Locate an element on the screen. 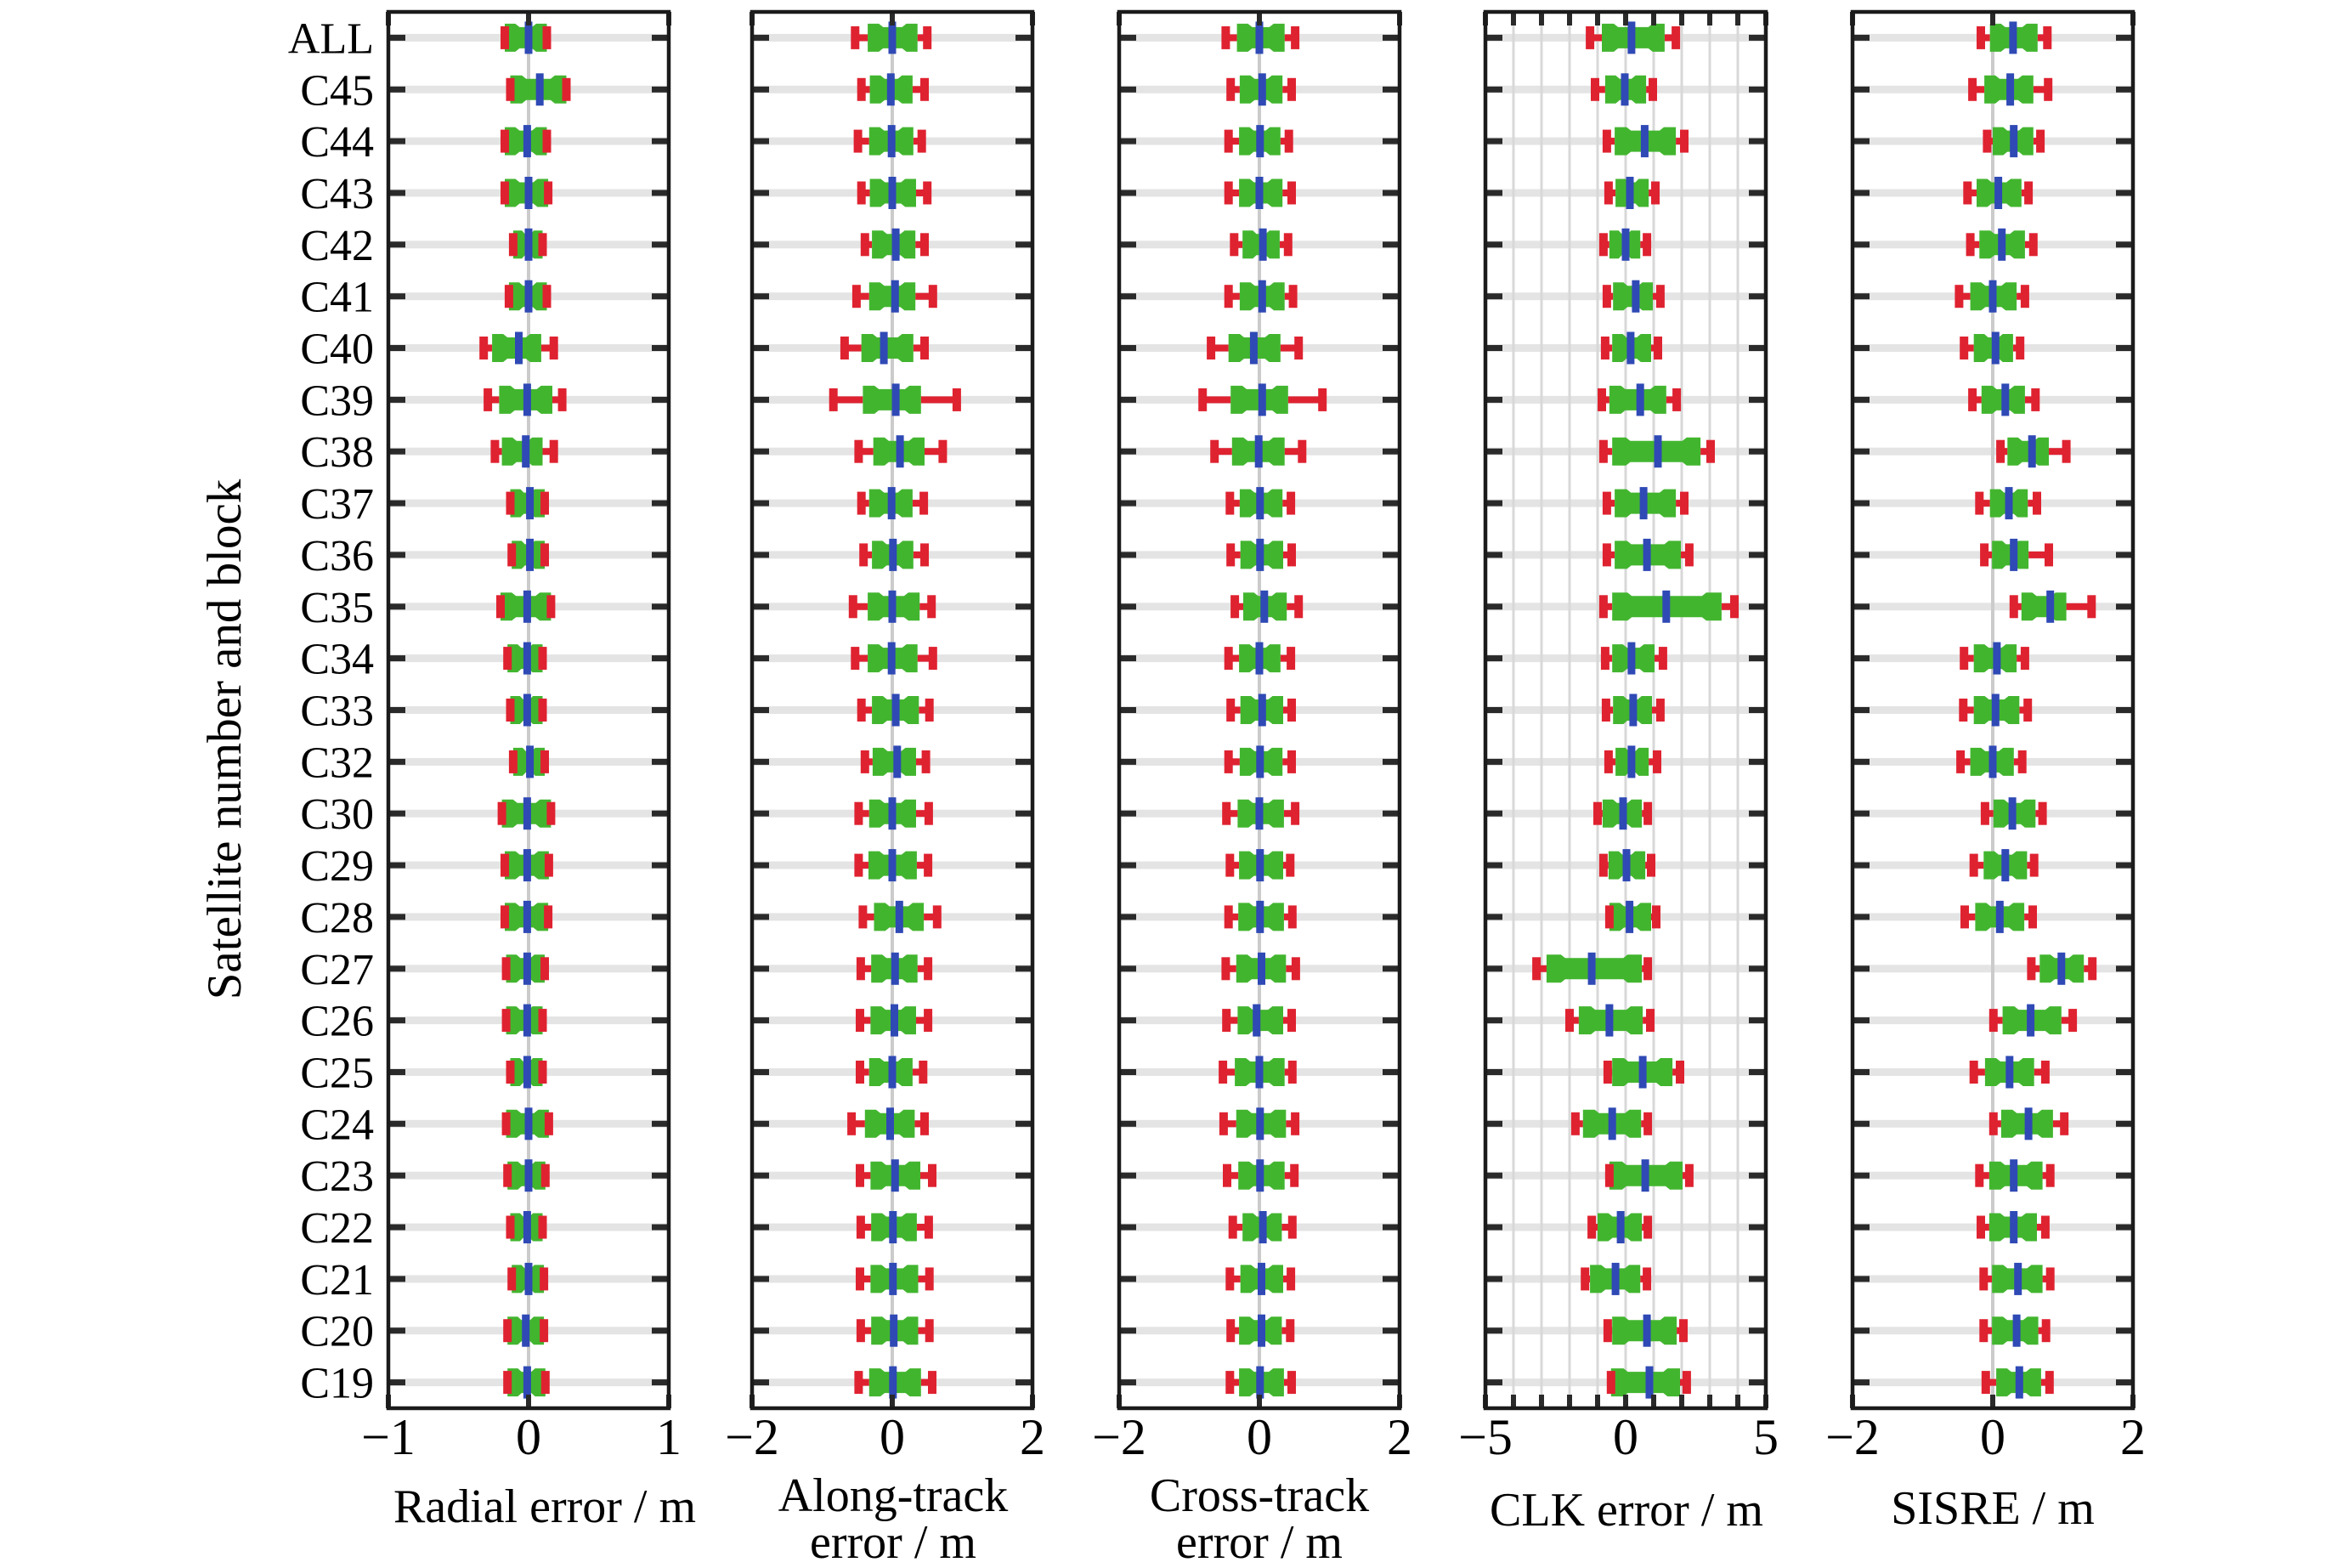  svg-text: 5 is located at coordinates (1766, 1437).